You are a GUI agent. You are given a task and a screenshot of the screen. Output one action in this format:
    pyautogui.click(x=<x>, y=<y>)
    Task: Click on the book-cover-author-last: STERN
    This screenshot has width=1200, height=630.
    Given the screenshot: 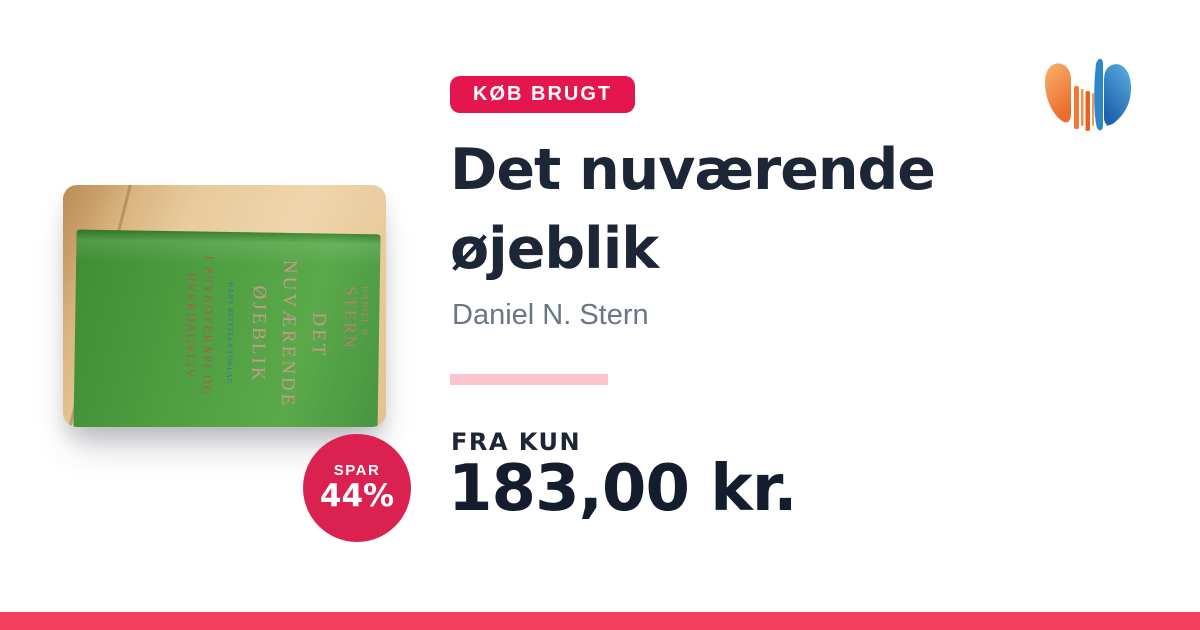 What is the action you would take?
    pyautogui.click(x=350, y=318)
    